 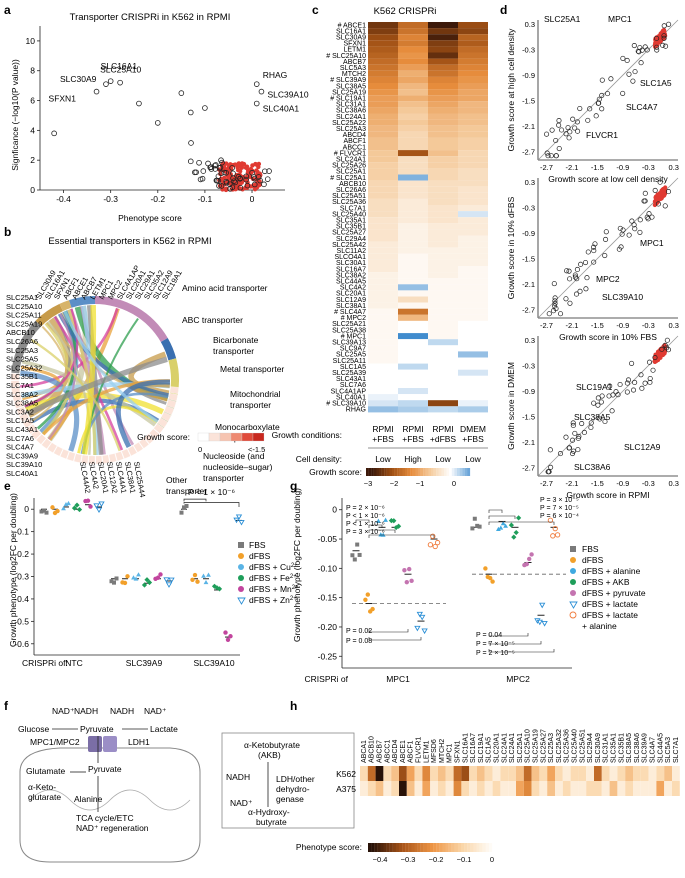 What do you see at coordinates (21, 532) in the screenshot?
I see `pe-ytick-label: -0.1` at bounding box center [21, 532].